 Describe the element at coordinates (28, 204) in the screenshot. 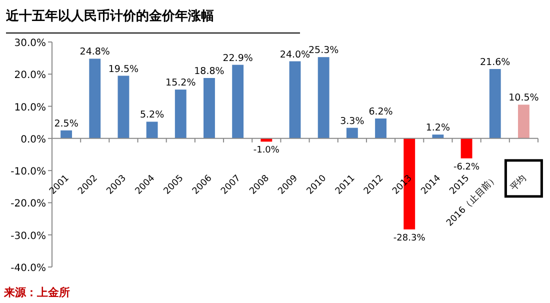

I see `y-tick-label: -20.0%` at that location.